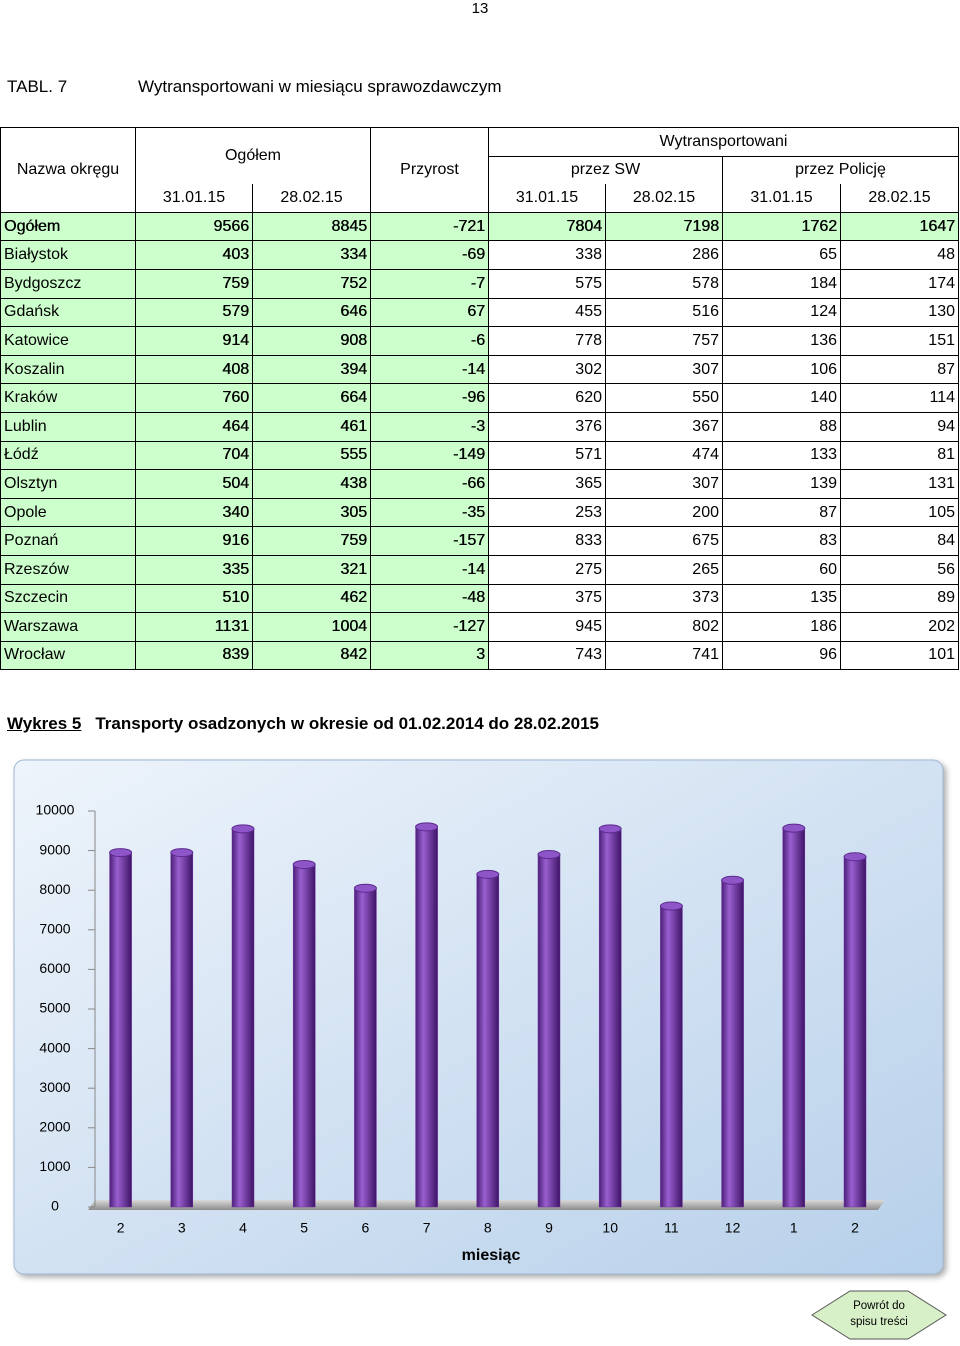  I want to click on cell: 200, so click(664, 512).